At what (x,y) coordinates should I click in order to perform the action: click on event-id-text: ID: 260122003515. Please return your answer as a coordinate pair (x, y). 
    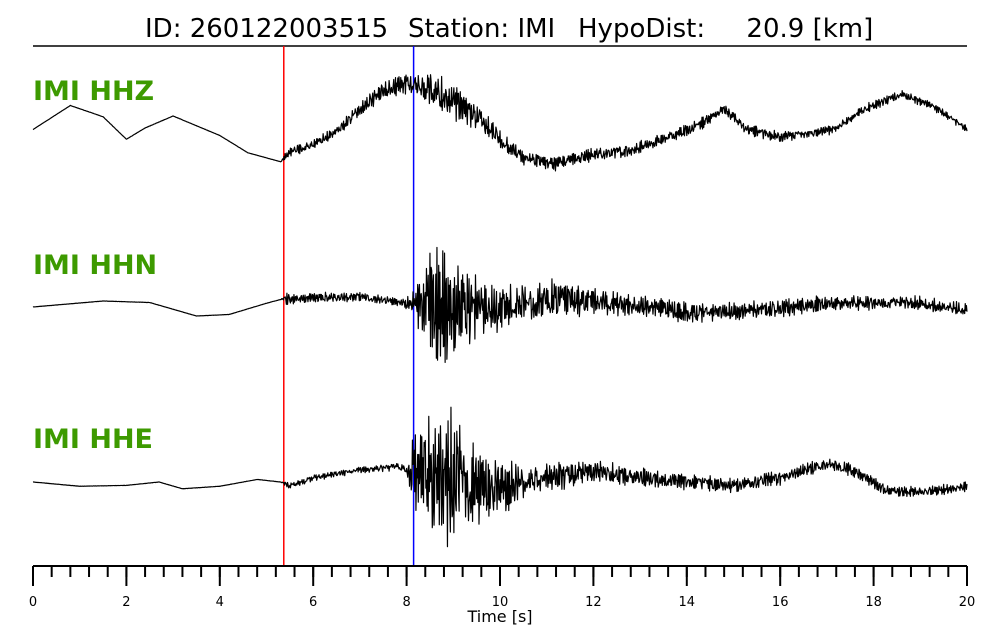
    Looking at the image, I should click on (266, 29).